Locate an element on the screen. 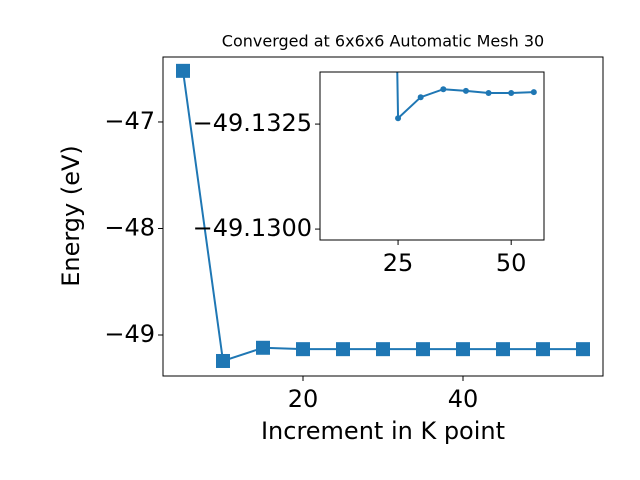 This screenshot has height=480, width=640. x-tick-label: 20 is located at coordinates (303, 399).